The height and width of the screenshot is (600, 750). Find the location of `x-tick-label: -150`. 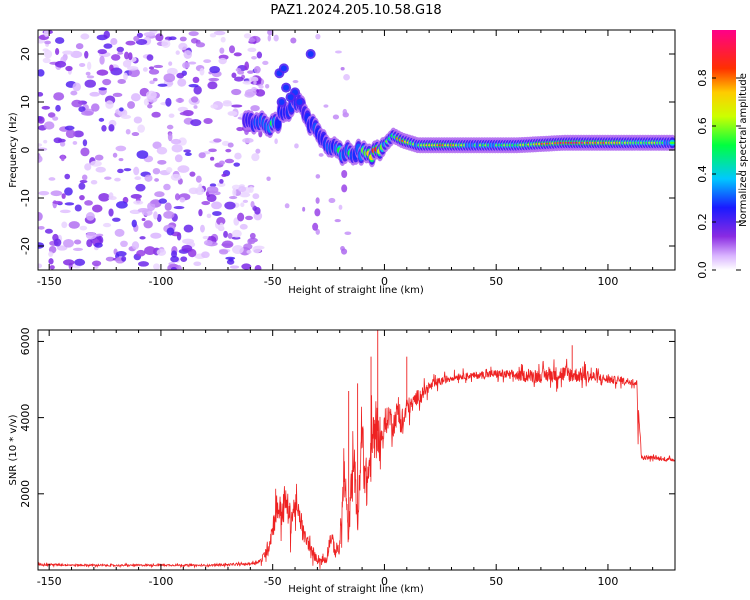

x-tick-label: -150 is located at coordinates (49, 581).